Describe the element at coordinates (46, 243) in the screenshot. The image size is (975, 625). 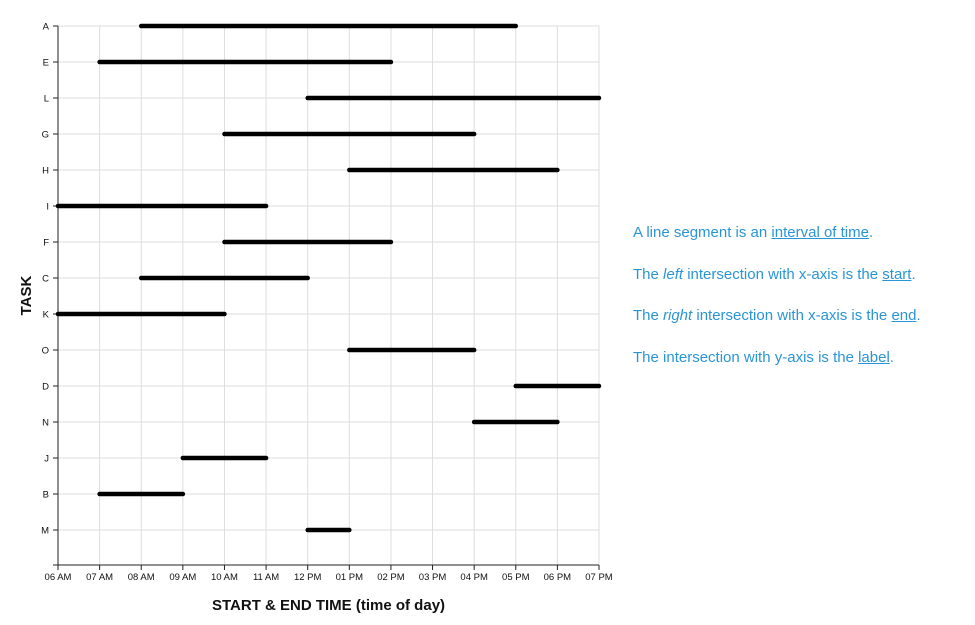
I see `y-tick-label: F` at that location.